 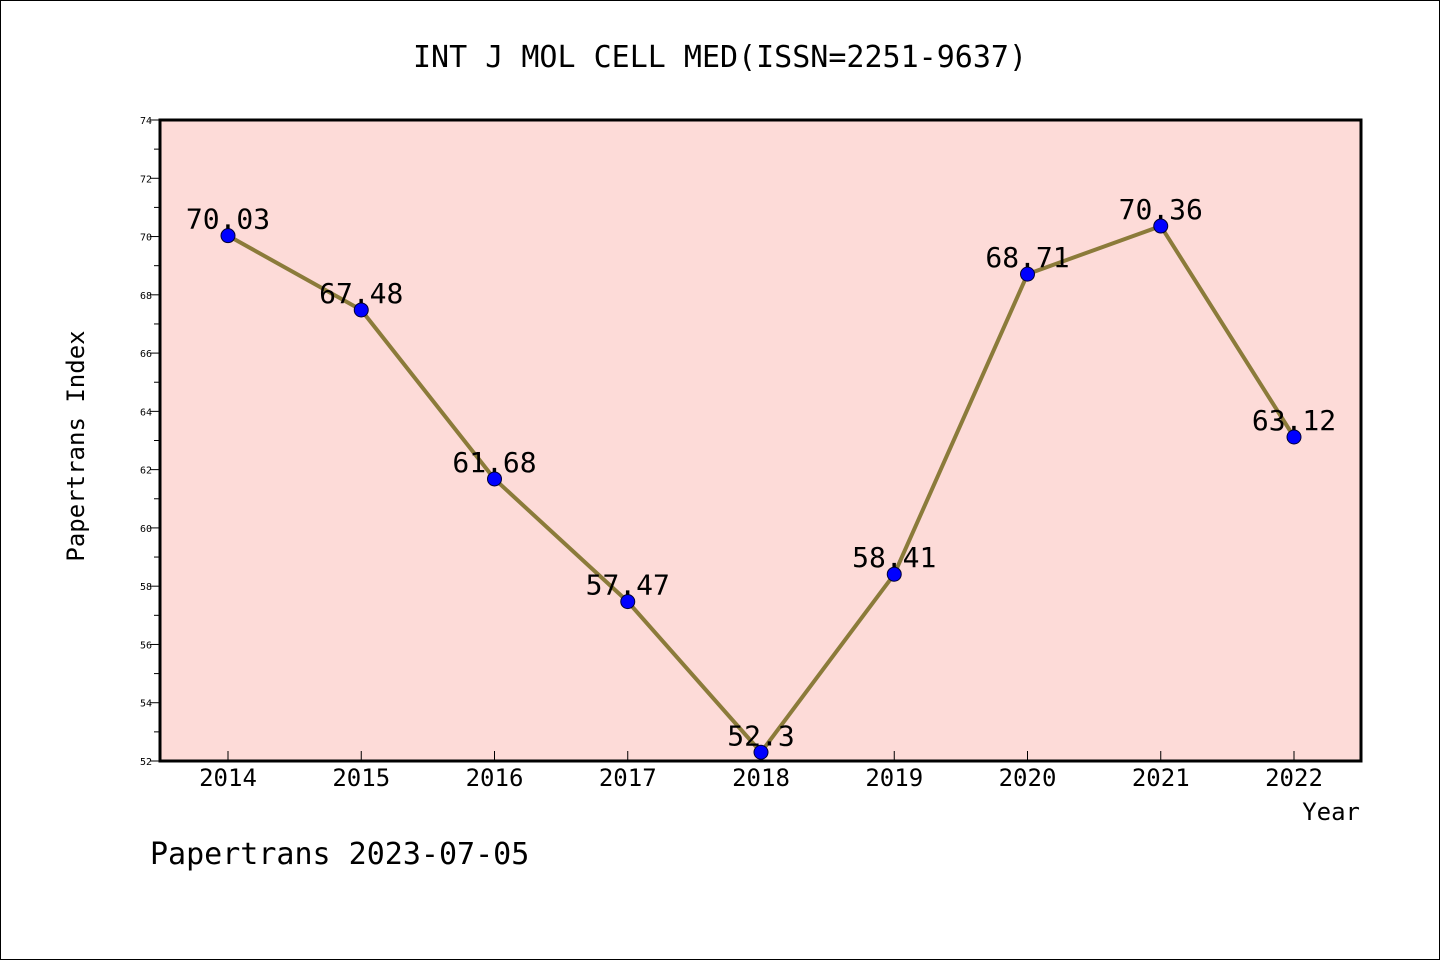 I want to click on x-tick-label: 2021, so click(x=1161, y=778).